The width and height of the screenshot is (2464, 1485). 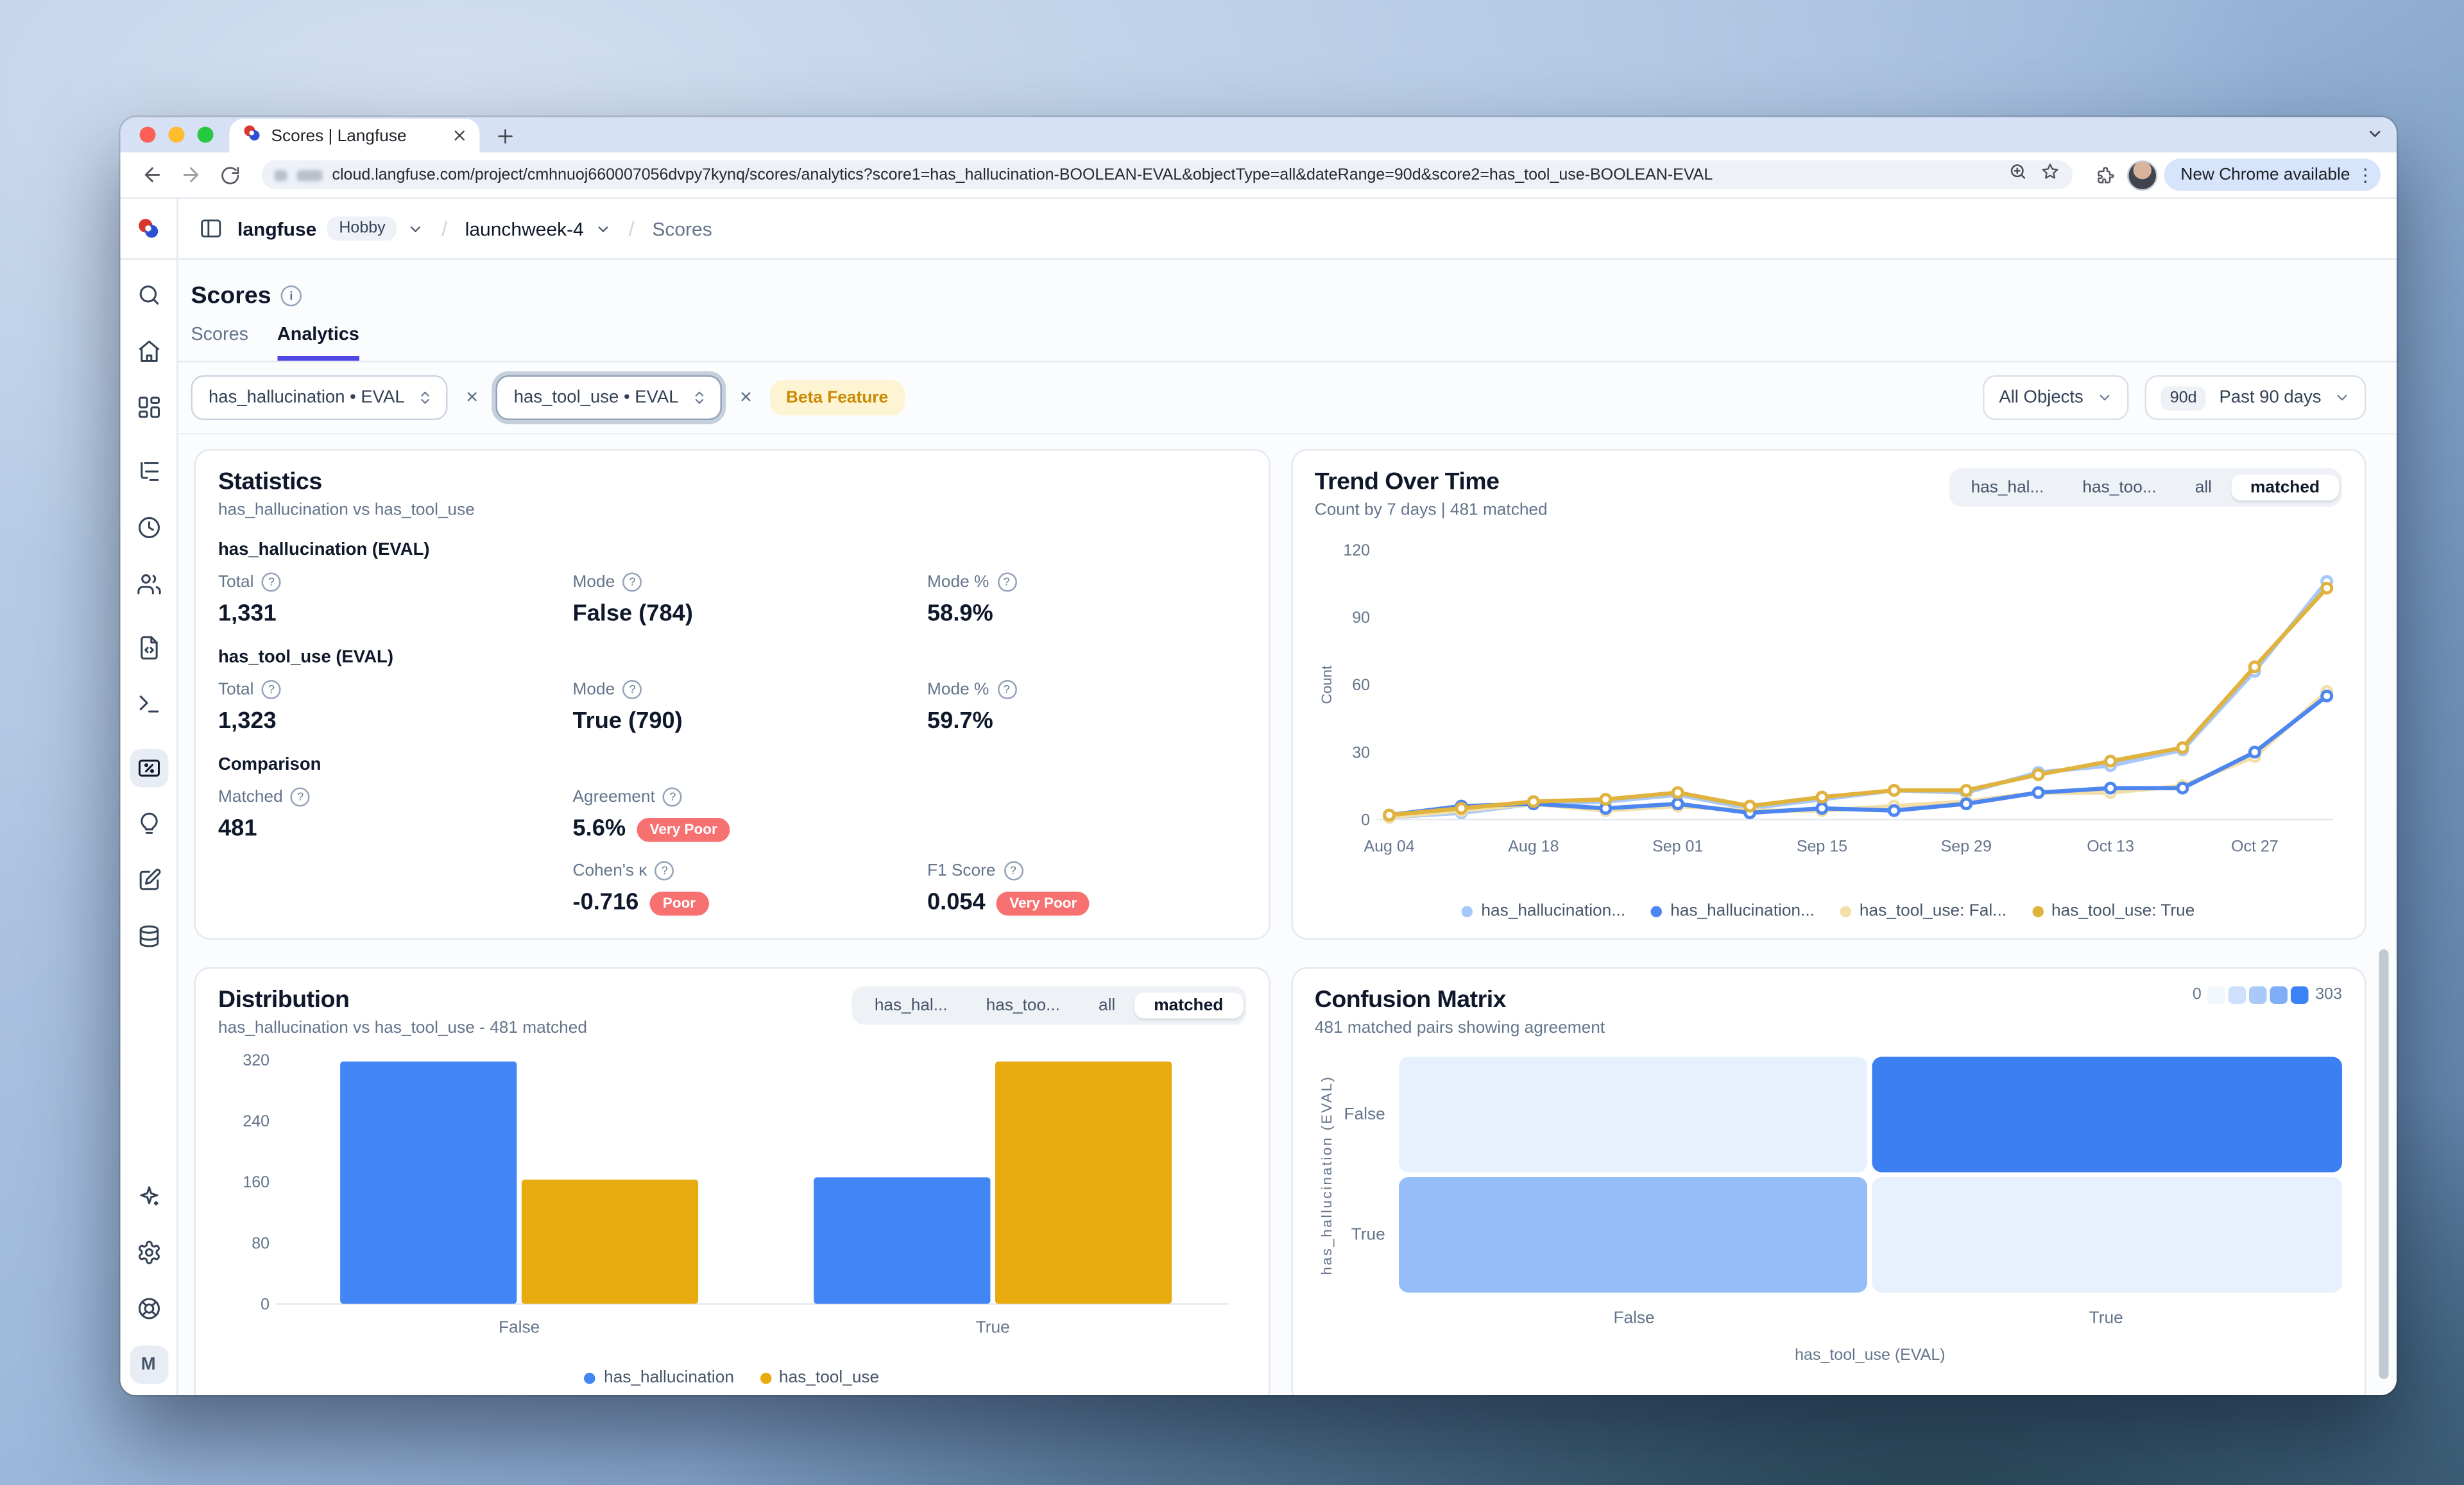 I want to click on zoom-page-icon, so click(x=2019, y=174).